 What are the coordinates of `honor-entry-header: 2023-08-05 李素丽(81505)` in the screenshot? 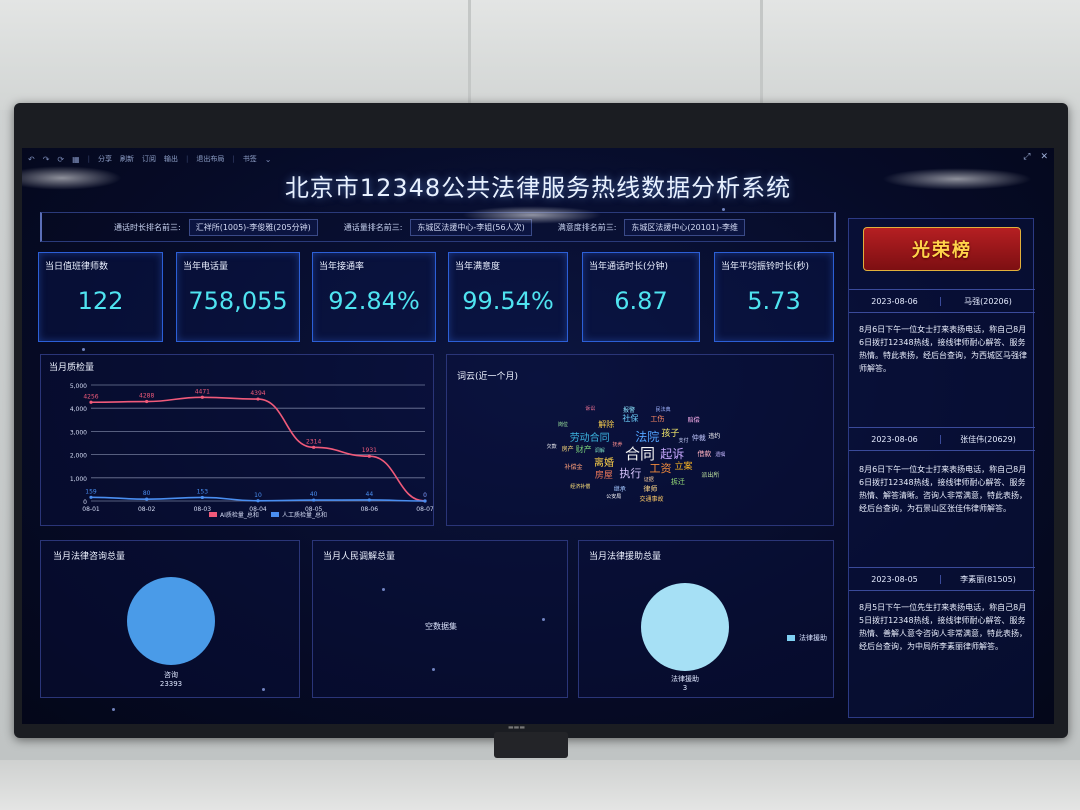 It's located at (942, 579).